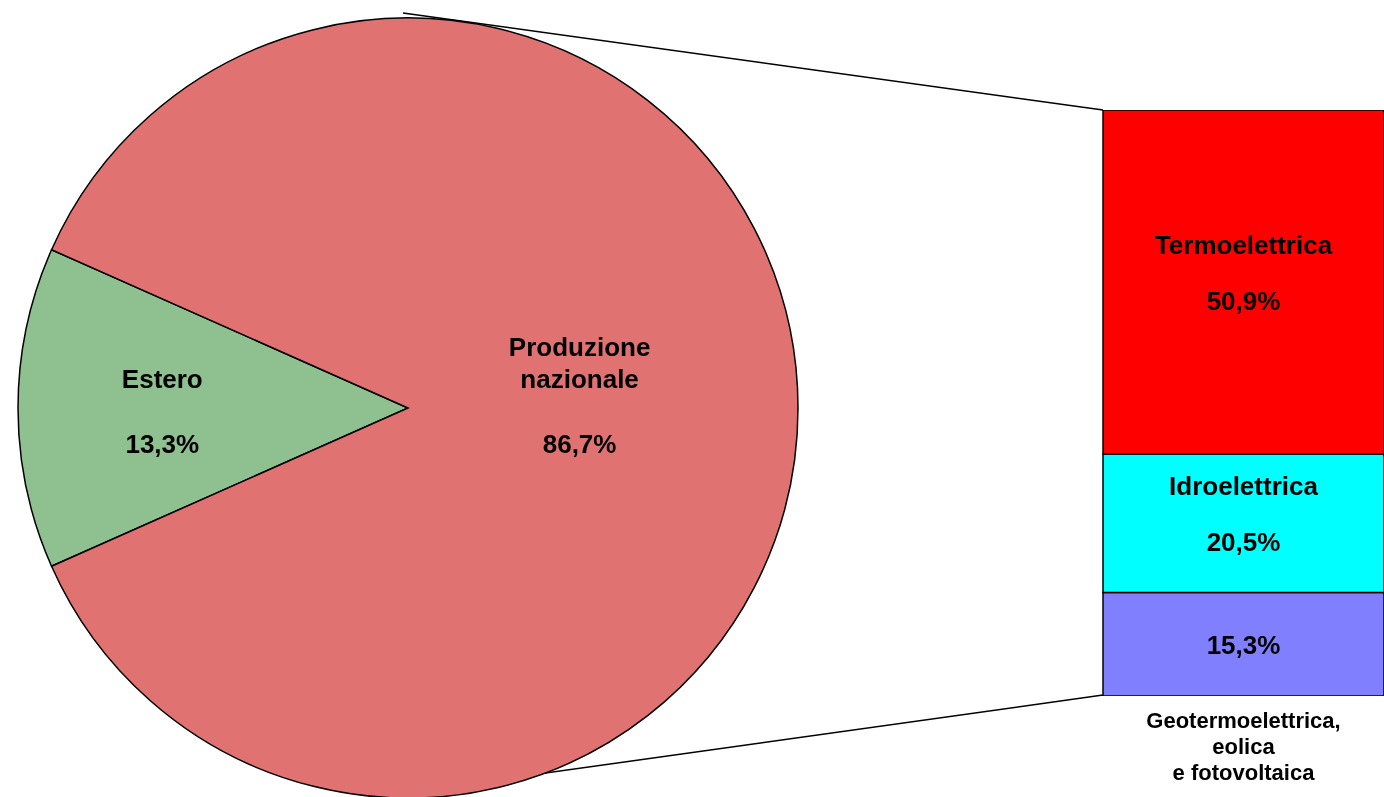  What do you see at coordinates (1243, 645) in the screenshot?
I see `data-label: 15,3%` at bounding box center [1243, 645].